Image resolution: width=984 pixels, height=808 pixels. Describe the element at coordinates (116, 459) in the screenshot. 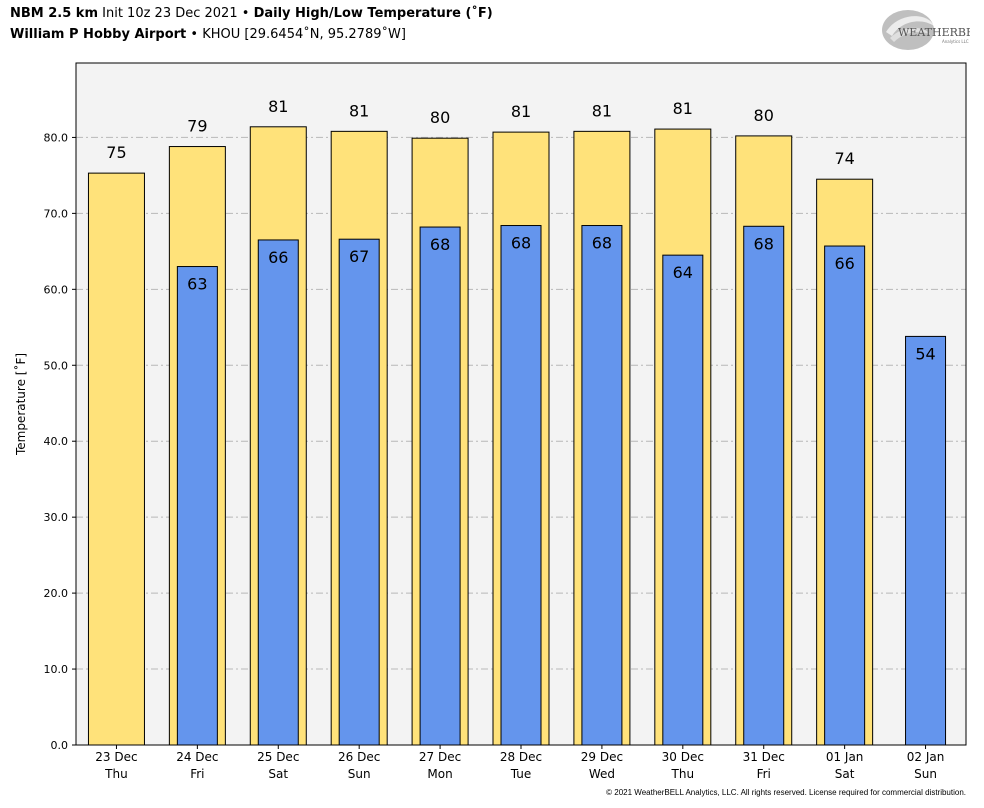

I see `high-temp-bar` at that location.